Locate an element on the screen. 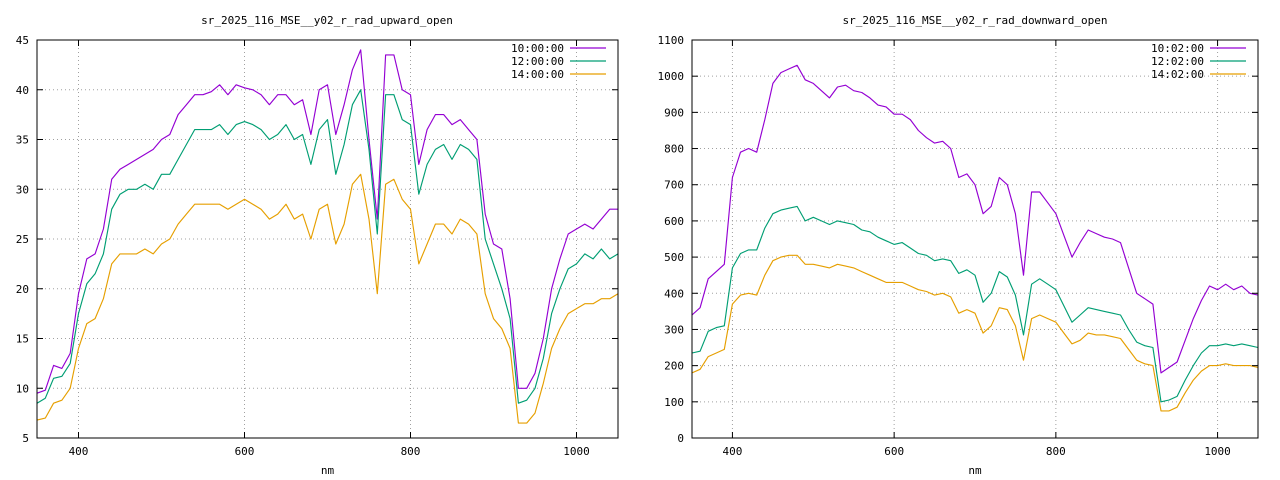 This screenshot has height=480, width=1280. y-tick-label: 400 is located at coordinates (674, 293).